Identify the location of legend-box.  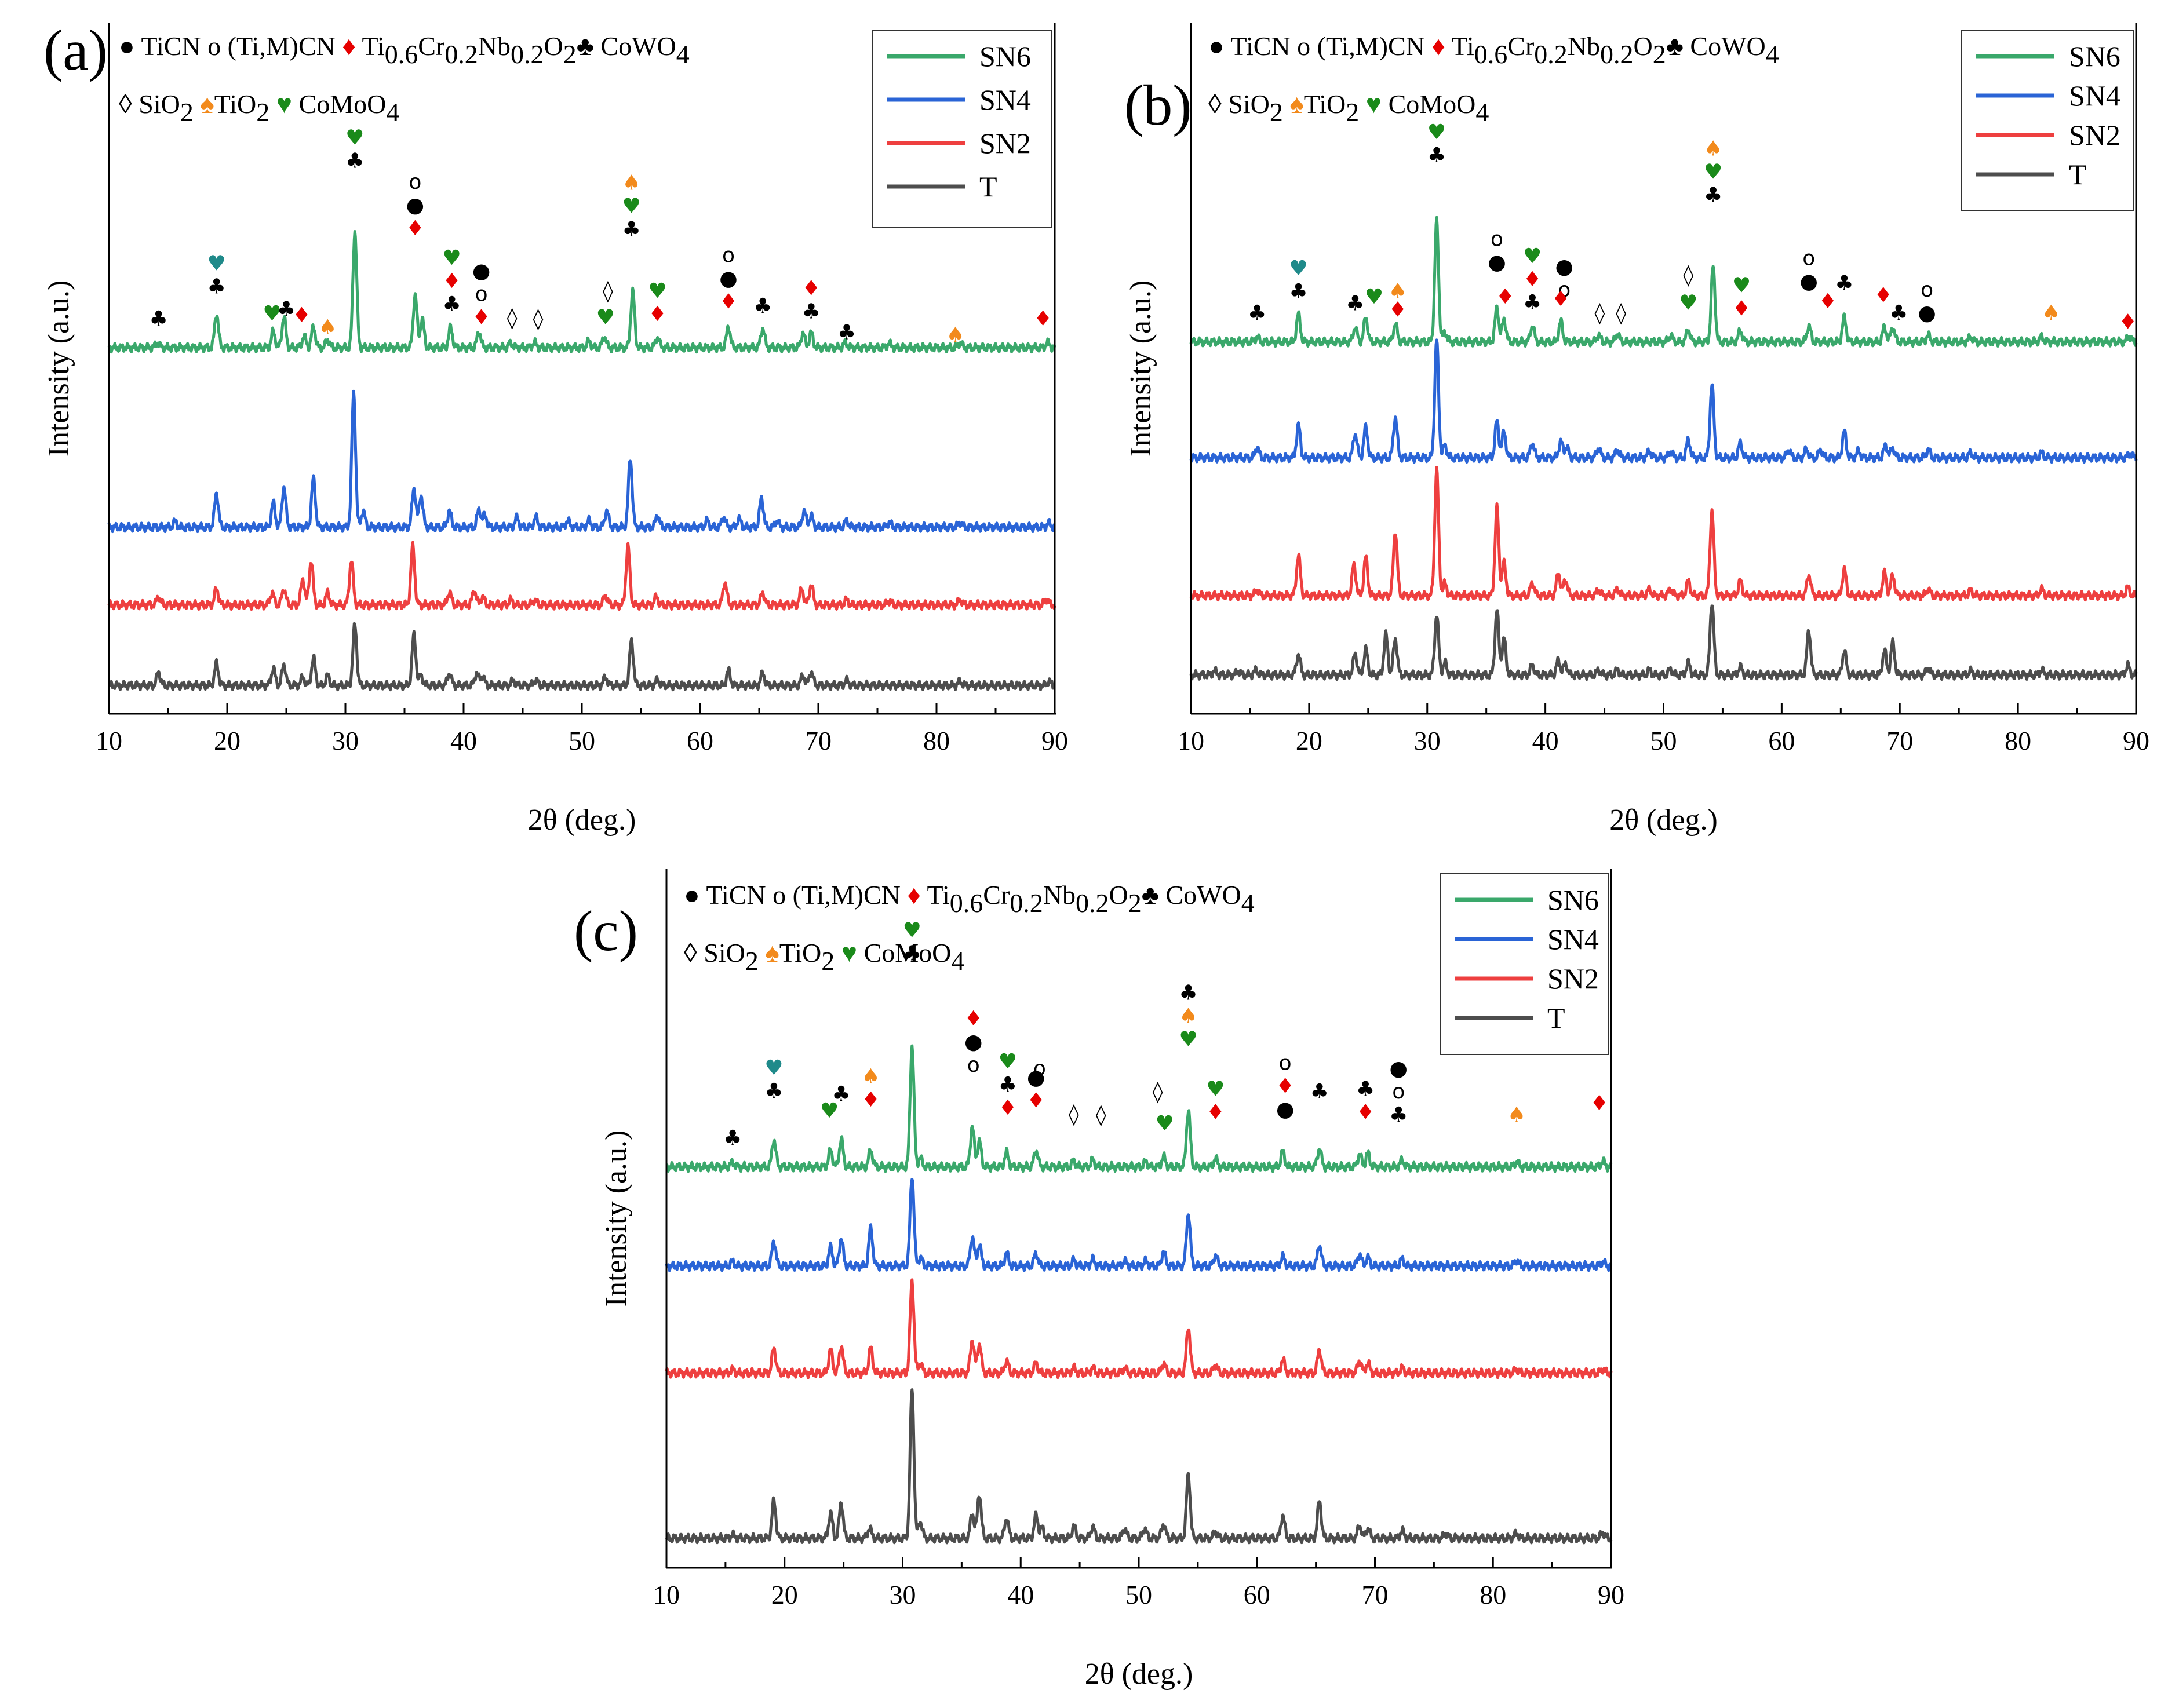
(962, 129).